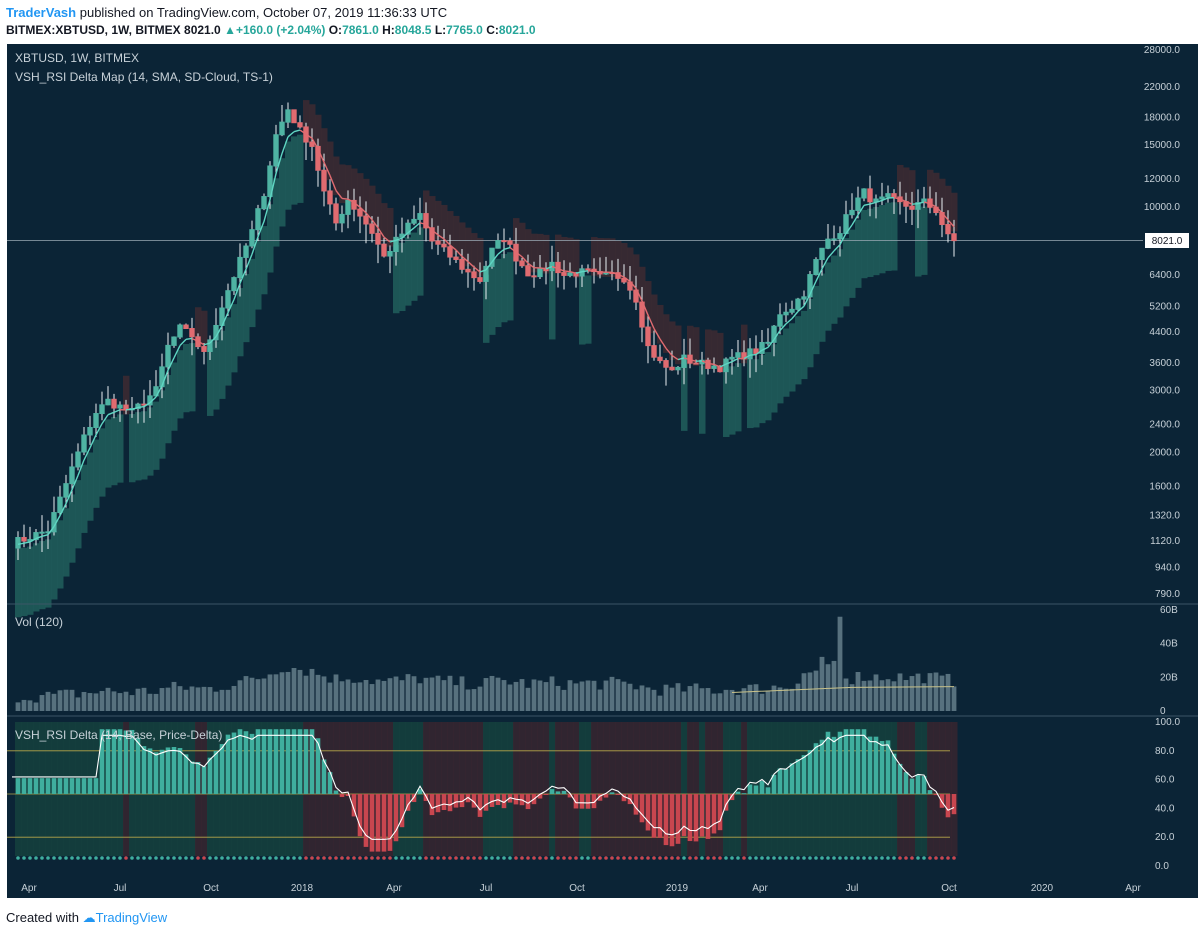  Describe the element at coordinates (394, 888) in the screenshot. I see `time-tick-label: Apr` at that location.